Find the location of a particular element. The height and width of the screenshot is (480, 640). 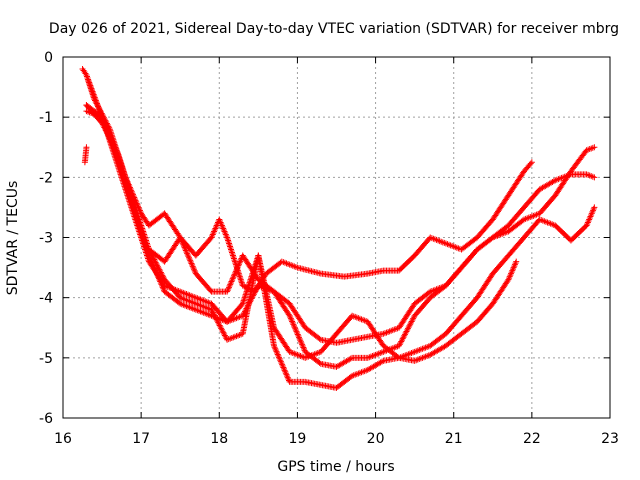

y-tick-label: -5 is located at coordinates (46, 359).